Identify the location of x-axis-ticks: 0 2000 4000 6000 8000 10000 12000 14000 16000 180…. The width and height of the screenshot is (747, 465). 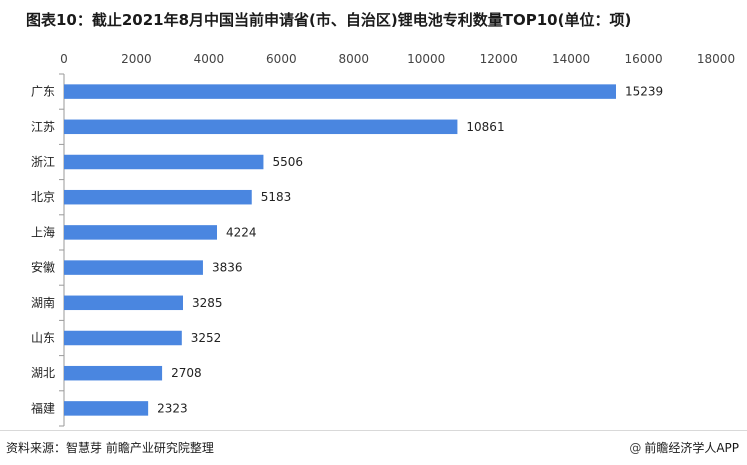
(397, 59).